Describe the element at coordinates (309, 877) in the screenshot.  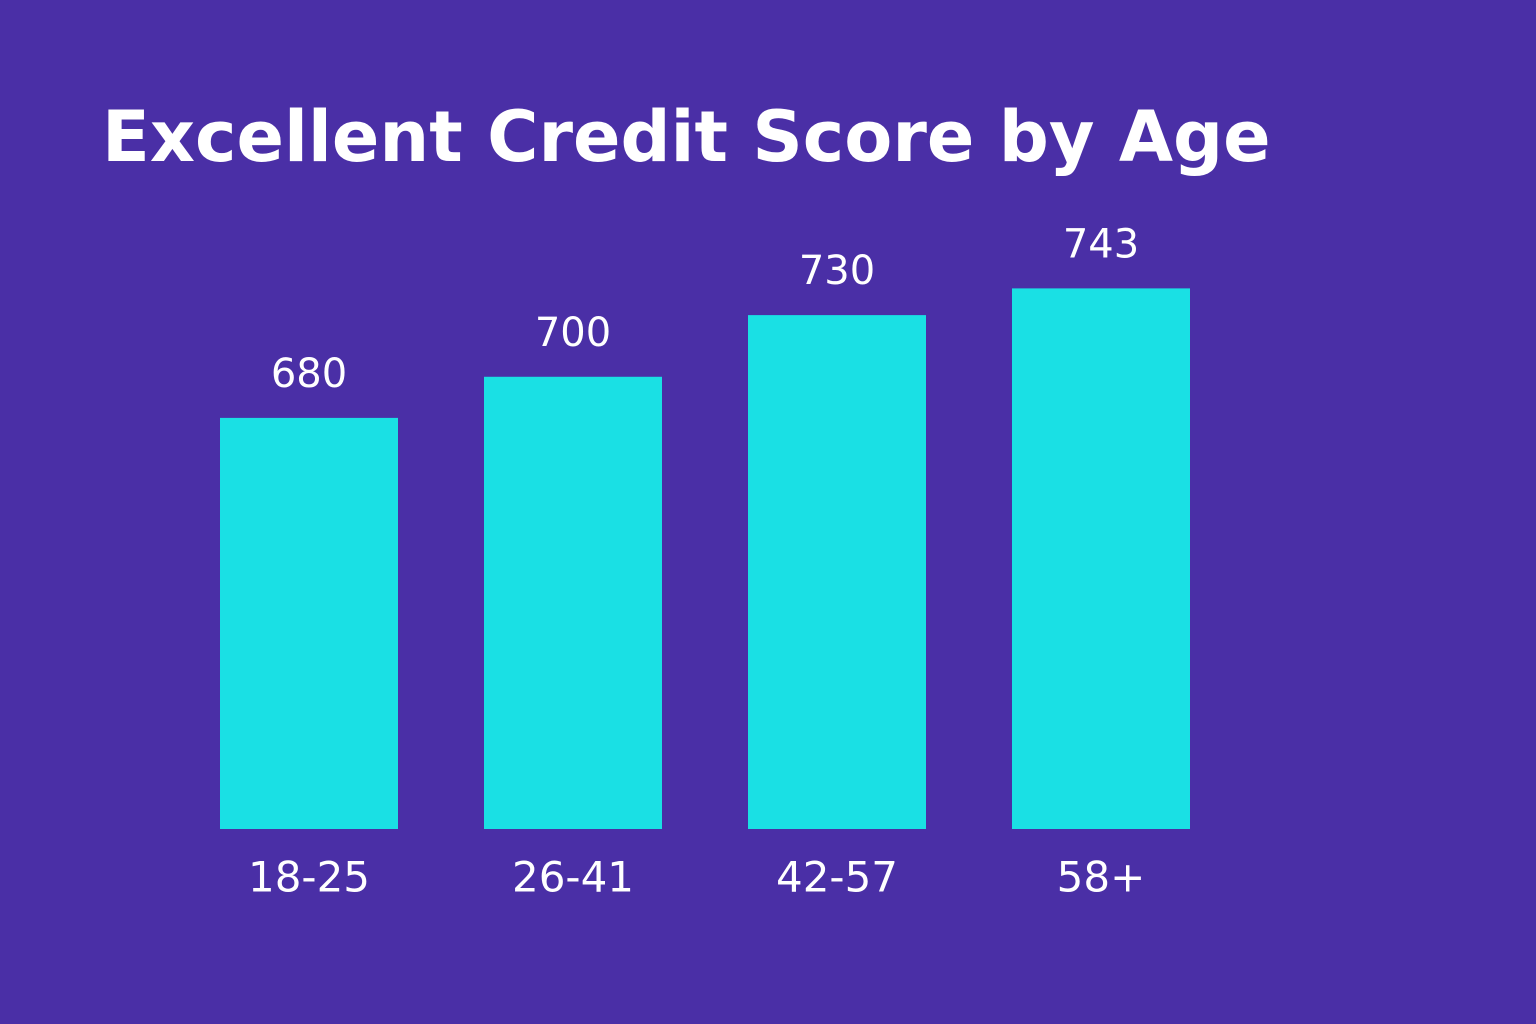
I see `x-tick-label: 18-25` at that location.